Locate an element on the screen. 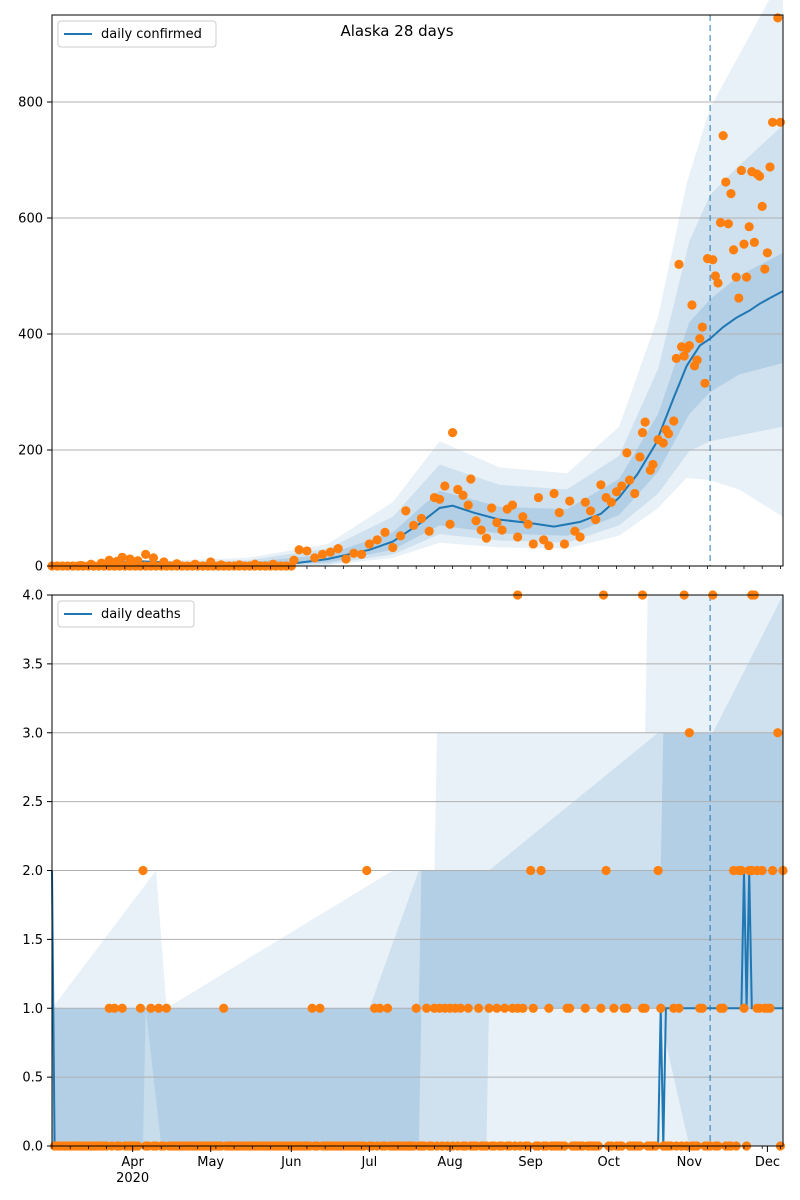 Image resolution: width=800 pixels, height=1200 pixels. deaths-legend-box is located at coordinates (126, 614).